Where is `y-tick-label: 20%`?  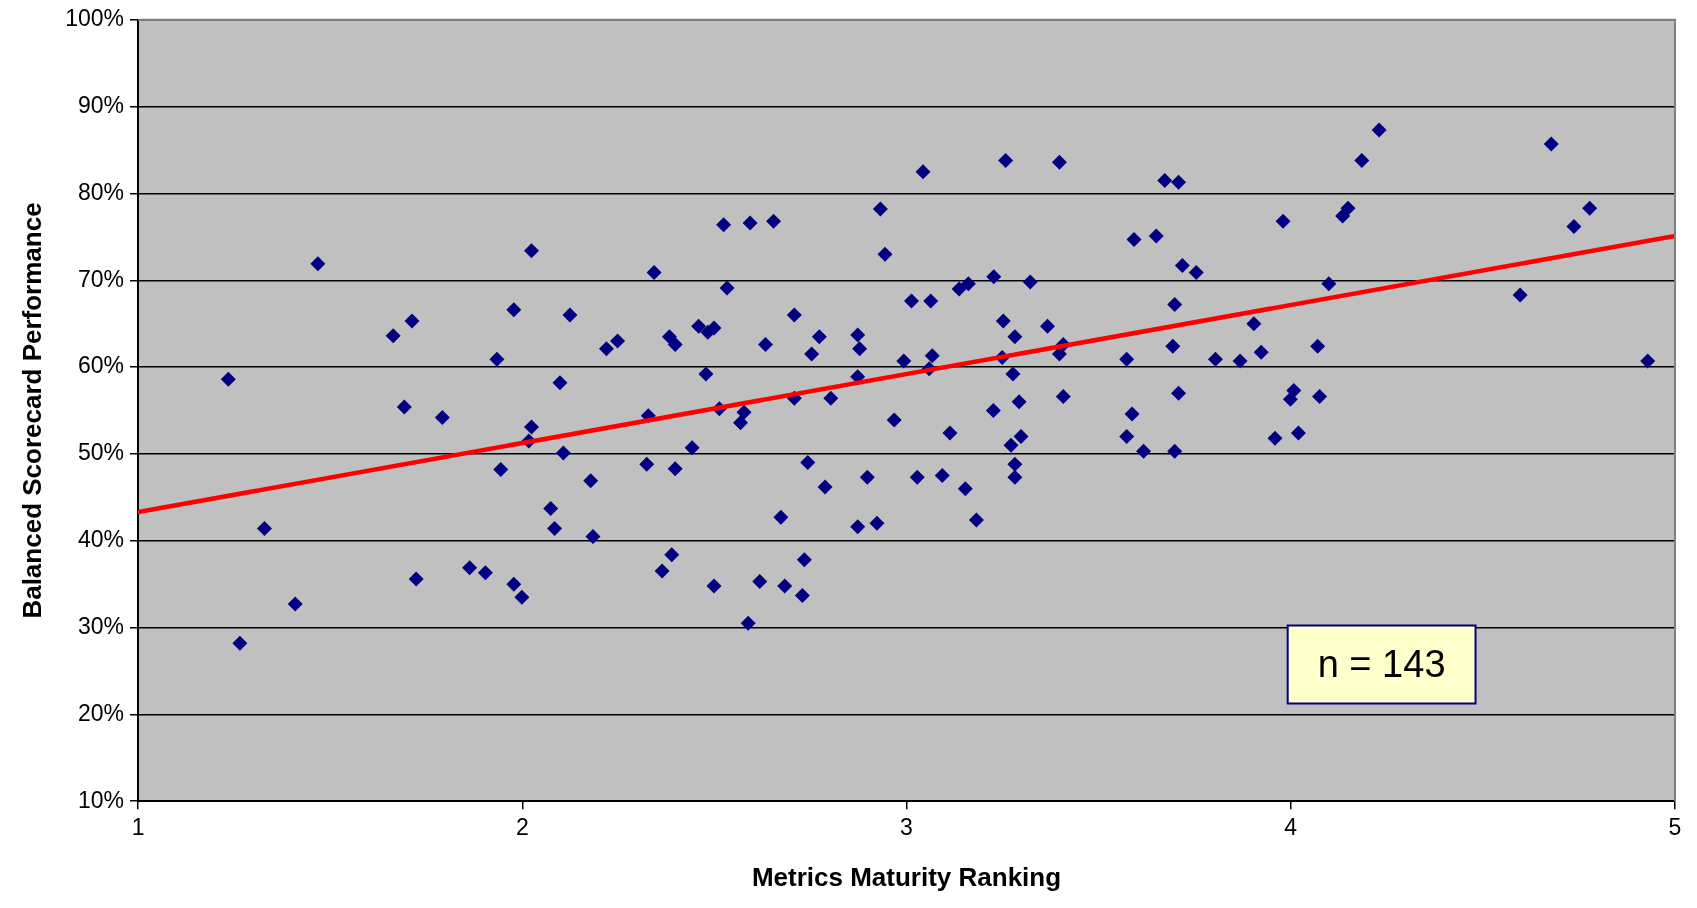
y-tick-label: 20% is located at coordinates (101, 712).